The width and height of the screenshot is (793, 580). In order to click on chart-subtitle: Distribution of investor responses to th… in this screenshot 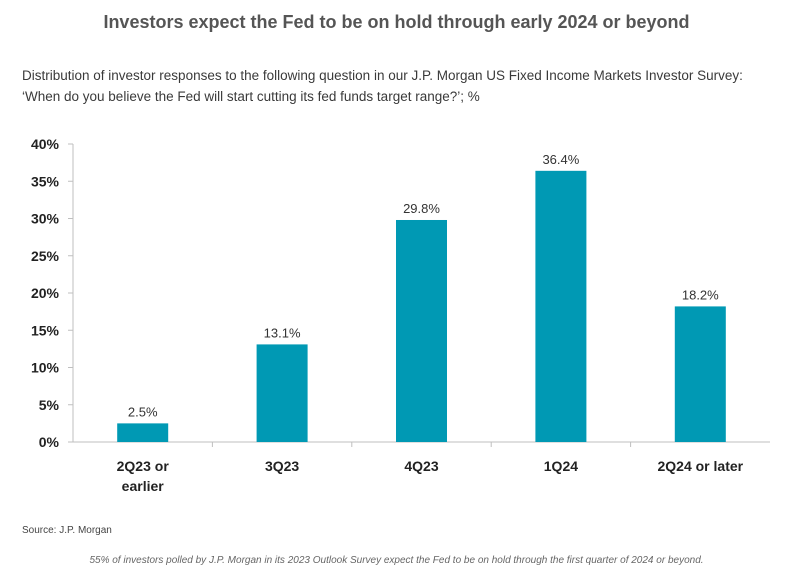, I will do `click(402, 86)`.